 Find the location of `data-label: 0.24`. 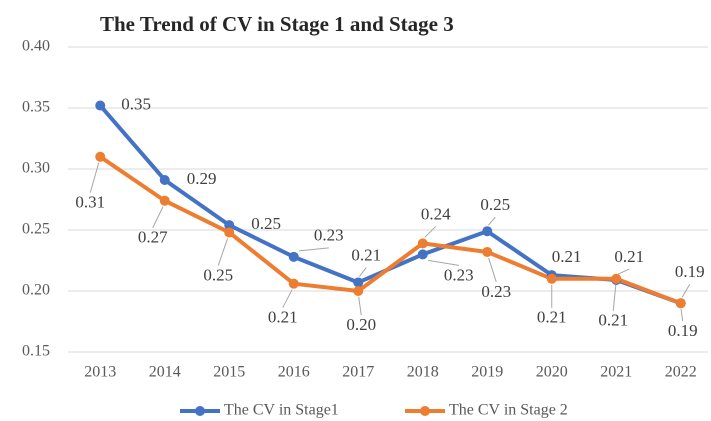

data-label: 0.24 is located at coordinates (436, 213).